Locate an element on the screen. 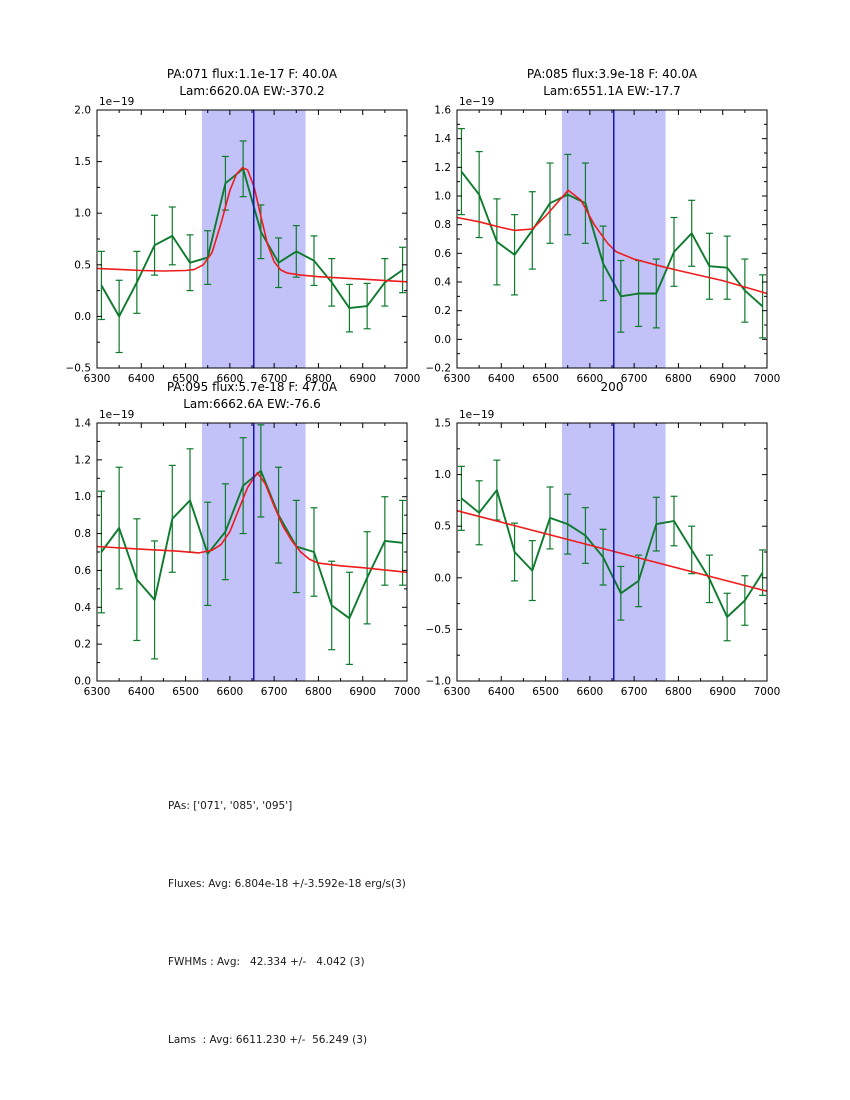  subplot-title-line1: PA:095 flux:5.7e-18 F: 47.0A is located at coordinates (252, 387).